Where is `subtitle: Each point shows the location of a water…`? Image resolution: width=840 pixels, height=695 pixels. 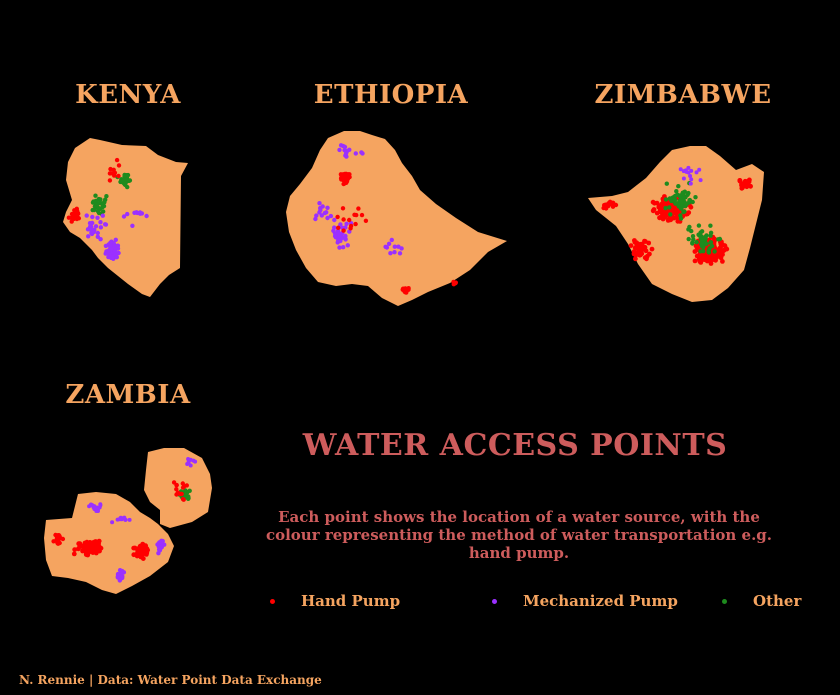
subtitle: Each point shows the location of a water… is located at coordinates (519, 535).